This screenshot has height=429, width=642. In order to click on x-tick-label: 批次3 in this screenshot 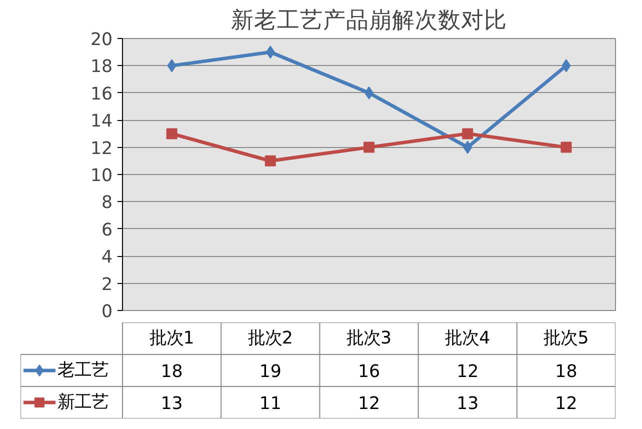, I will do `click(369, 338)`.